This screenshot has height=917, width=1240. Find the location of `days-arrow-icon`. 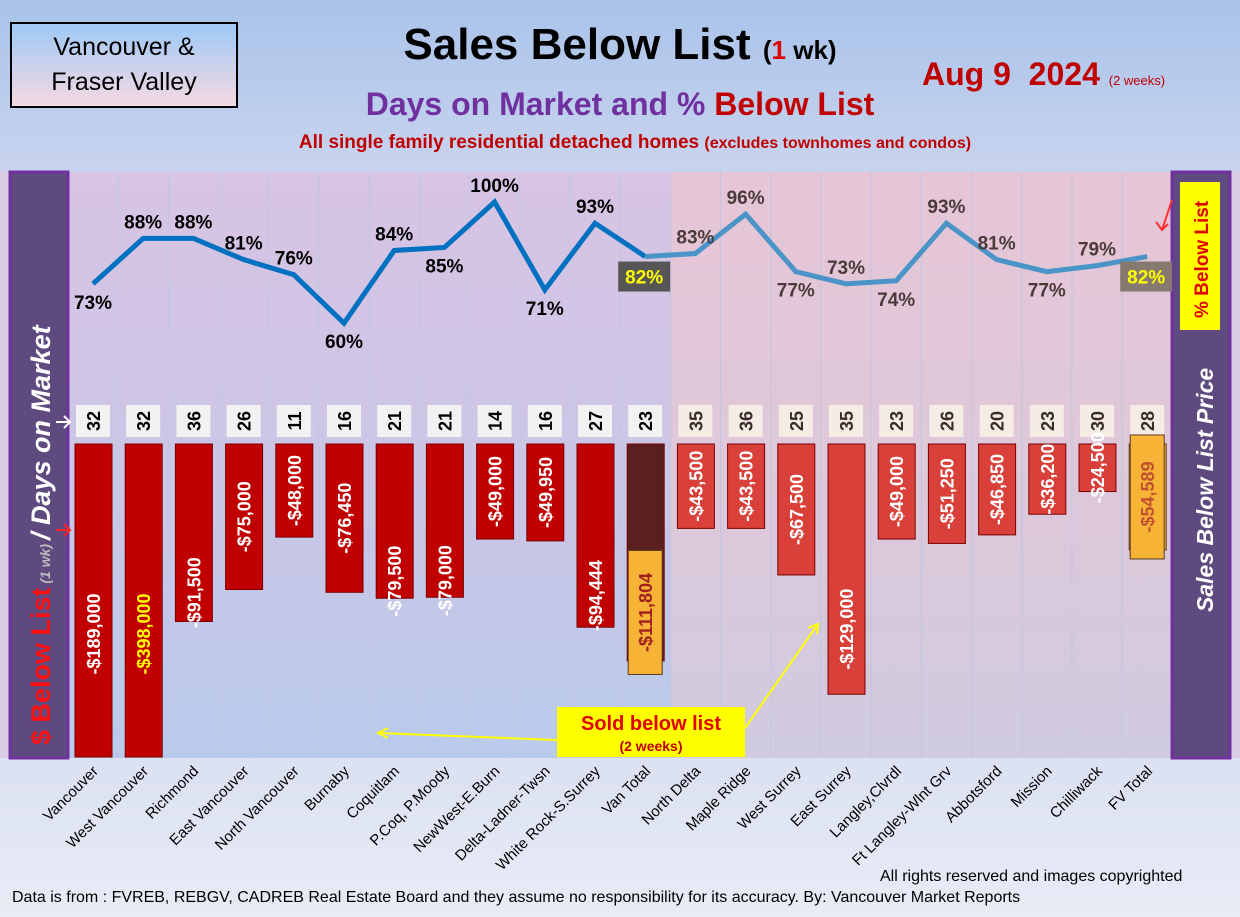

days-arrow-icon is located at coordinates (64, 422).